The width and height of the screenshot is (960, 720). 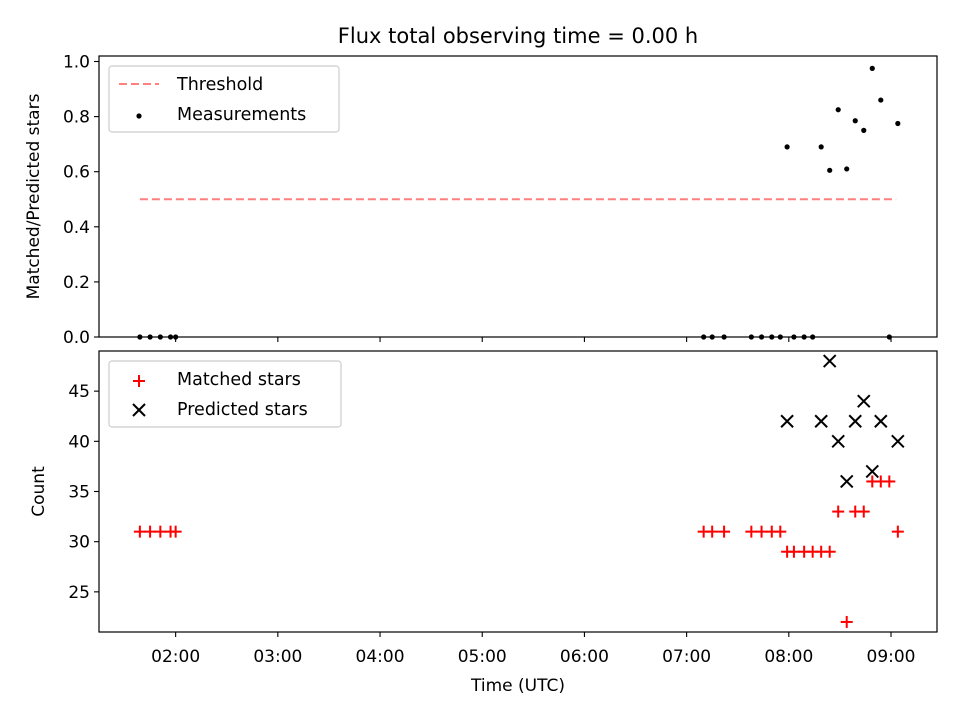 What do you see at coordinates (517, 686) in the screenshot?
I see `x-axis-label: Time (UTC)` at bounding box center [517, 686].